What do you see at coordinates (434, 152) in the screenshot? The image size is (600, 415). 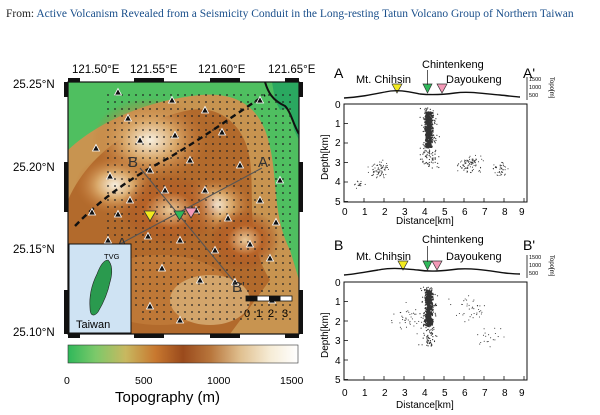 I see `axis-ticks` at bounding box center [434, 152].